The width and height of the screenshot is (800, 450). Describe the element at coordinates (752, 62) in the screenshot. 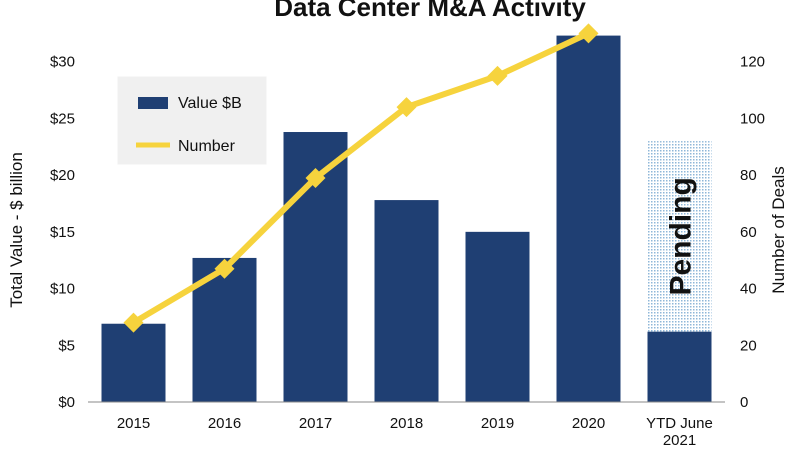

I see `y2-tick-label: 120` at that location.